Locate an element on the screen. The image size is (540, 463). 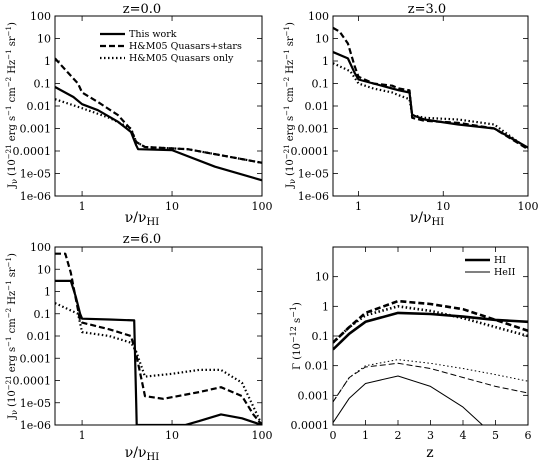
x-axis-label-rates: z is located at coordinates (429, 453).